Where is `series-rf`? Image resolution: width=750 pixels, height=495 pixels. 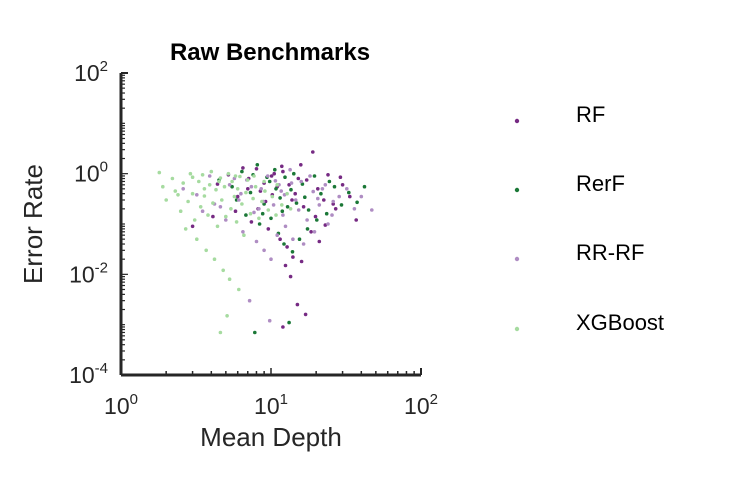
series-rf is located at coordinates (274, 239).